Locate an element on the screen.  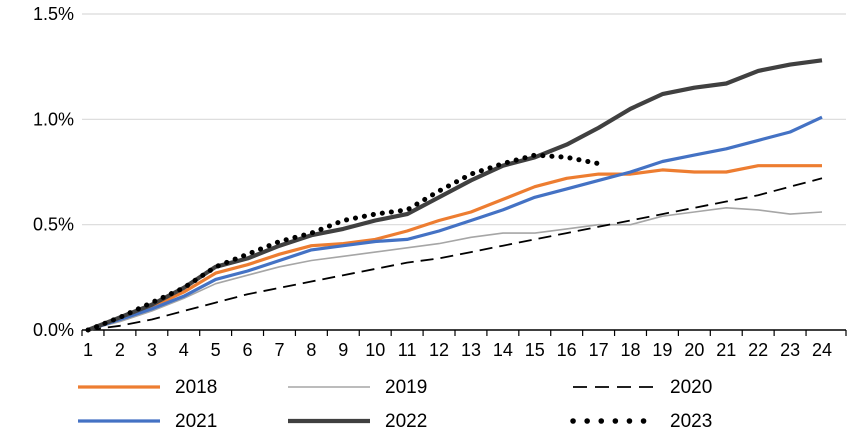
x-tick-label: 4 is located at coordinates (184, 350).